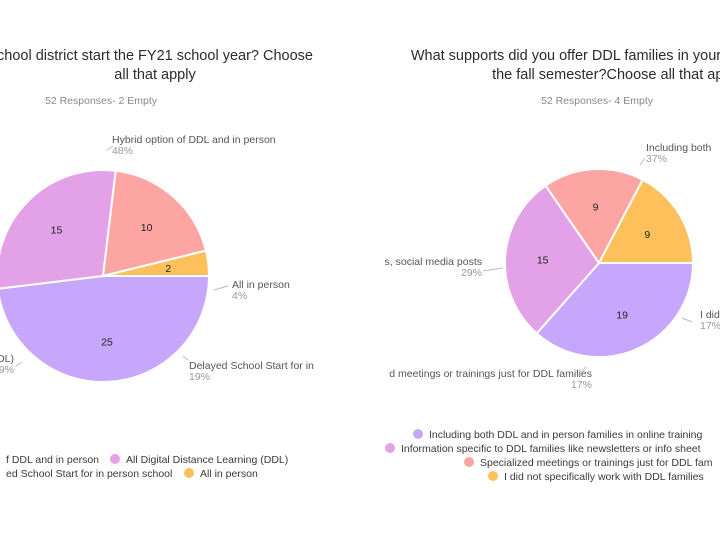 The image size is (720, 540). What do you see at coordinates (52, 460) in the screenshot?
I see `legend-label: f DDL and in person` at bounding box center [52, 460].